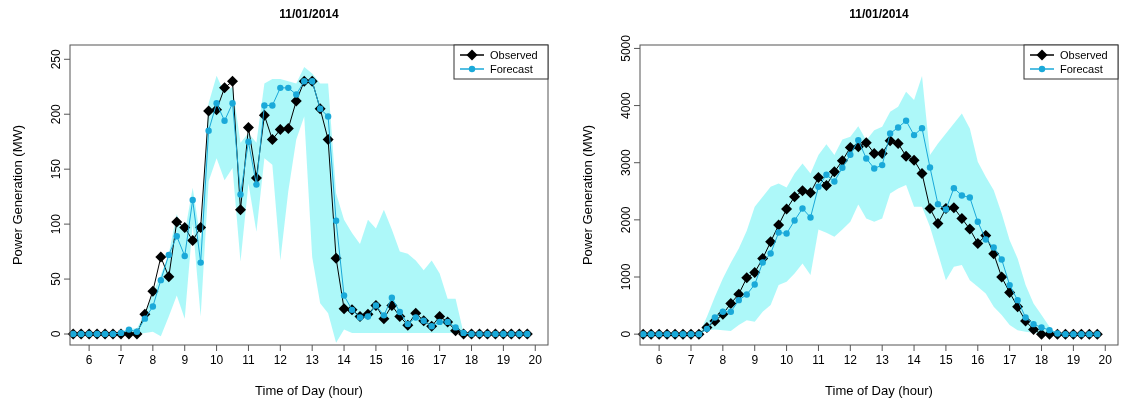 This screenshot has width=1125, height=406. I want to click on y-tick-label: 2000, so click(626, 220).